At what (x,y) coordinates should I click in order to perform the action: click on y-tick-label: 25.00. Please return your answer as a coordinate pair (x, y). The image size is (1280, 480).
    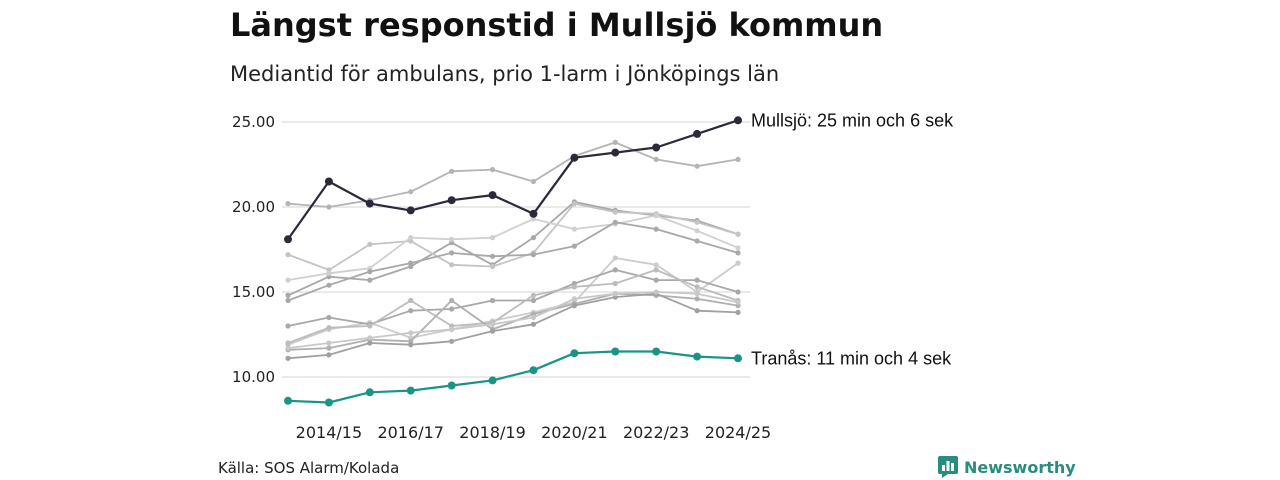
    Looking at the image, I should click on (253, 122).